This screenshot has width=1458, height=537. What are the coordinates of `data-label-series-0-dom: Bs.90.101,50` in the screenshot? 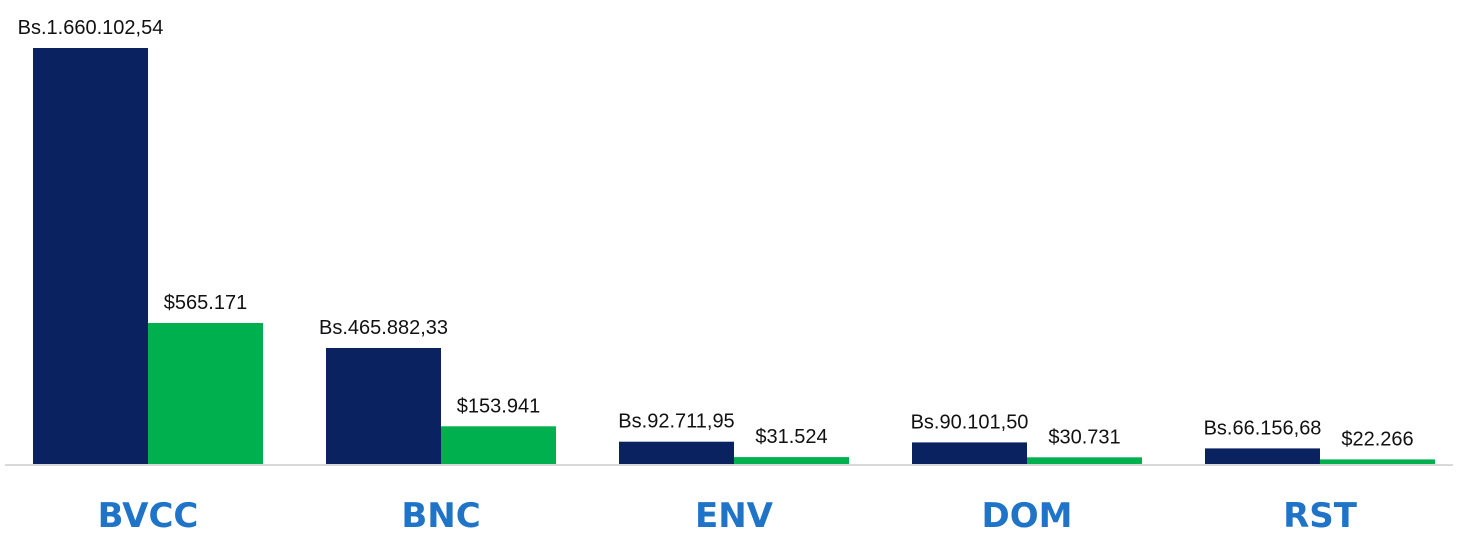 It's located at (970, 422).